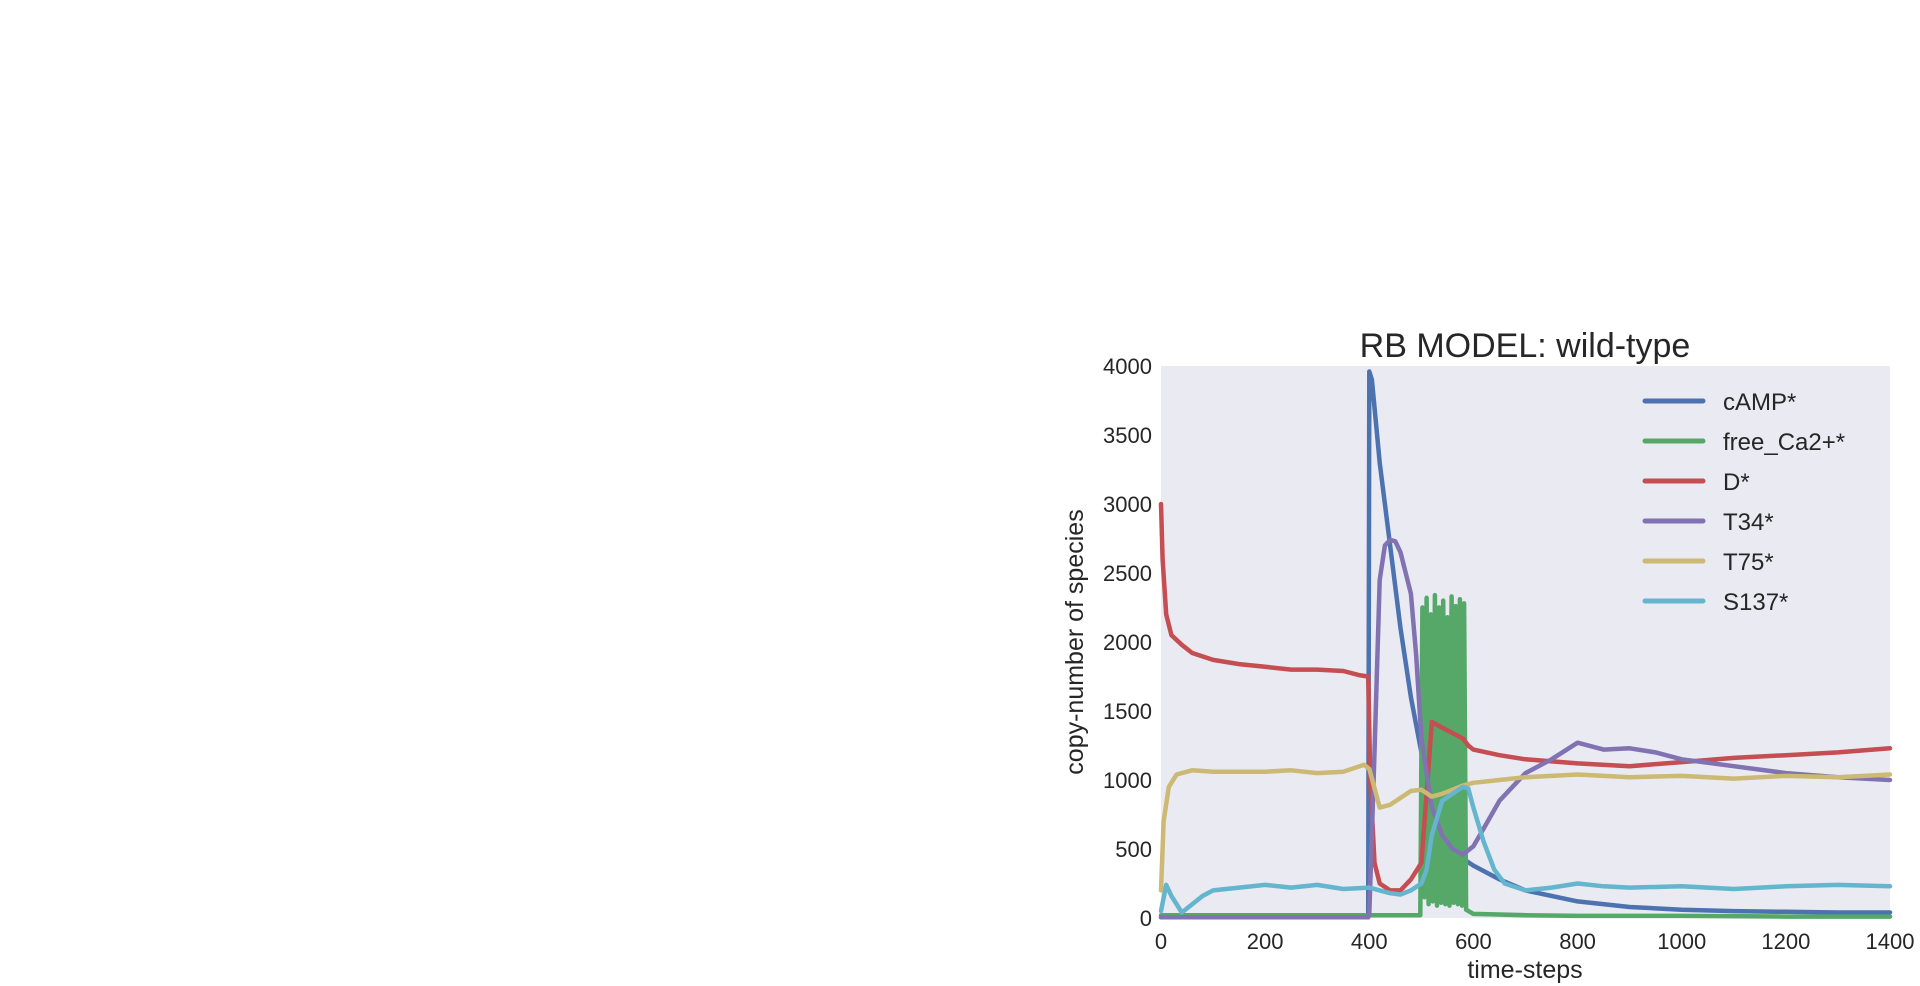 The width and height of the screenshot is (1920, 986). Describe the element at coordinates (1127, 711) in the screenshot. I see `y-tick-label-3: 1500` at that location.